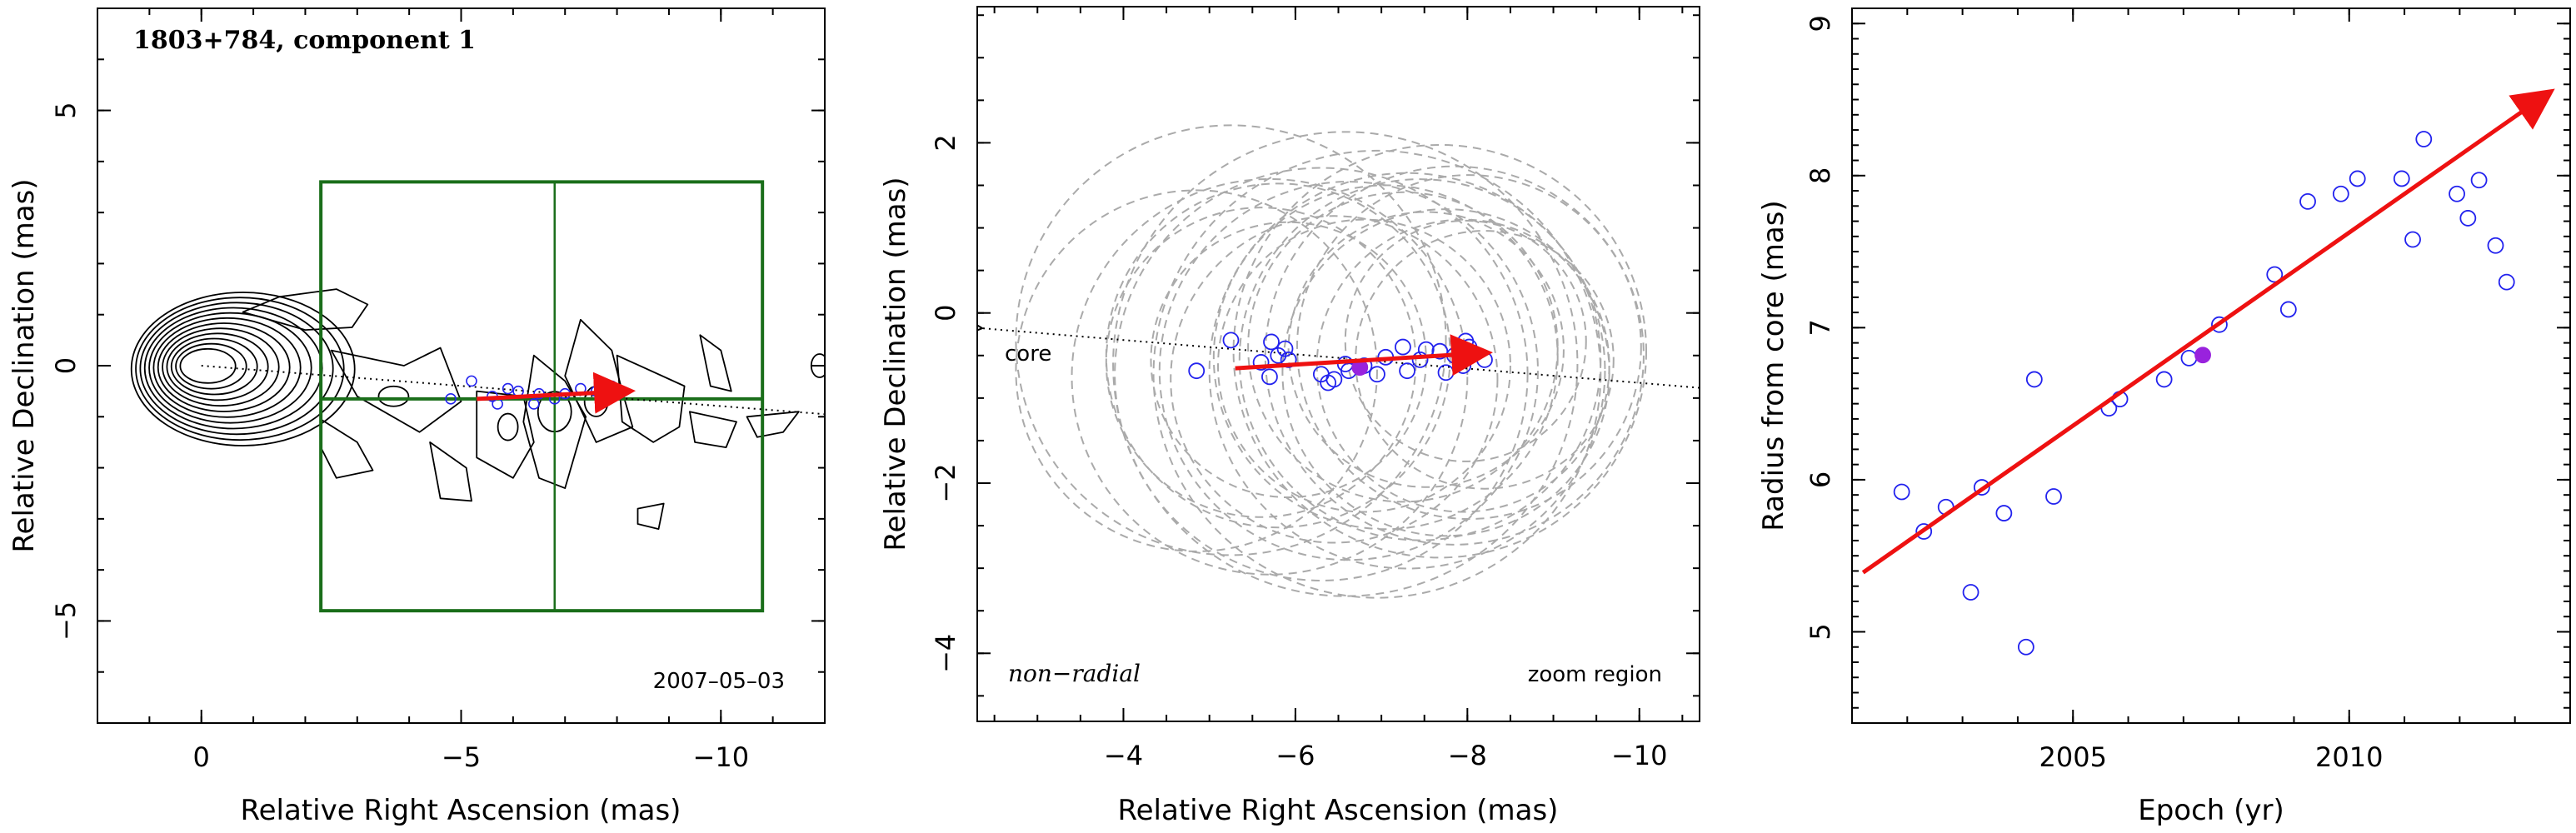 The width and height of the screenshot is (2576, 833). I want to click on panel-1-xlabel: Relative Right Ascension (mas), so click(461, 810).